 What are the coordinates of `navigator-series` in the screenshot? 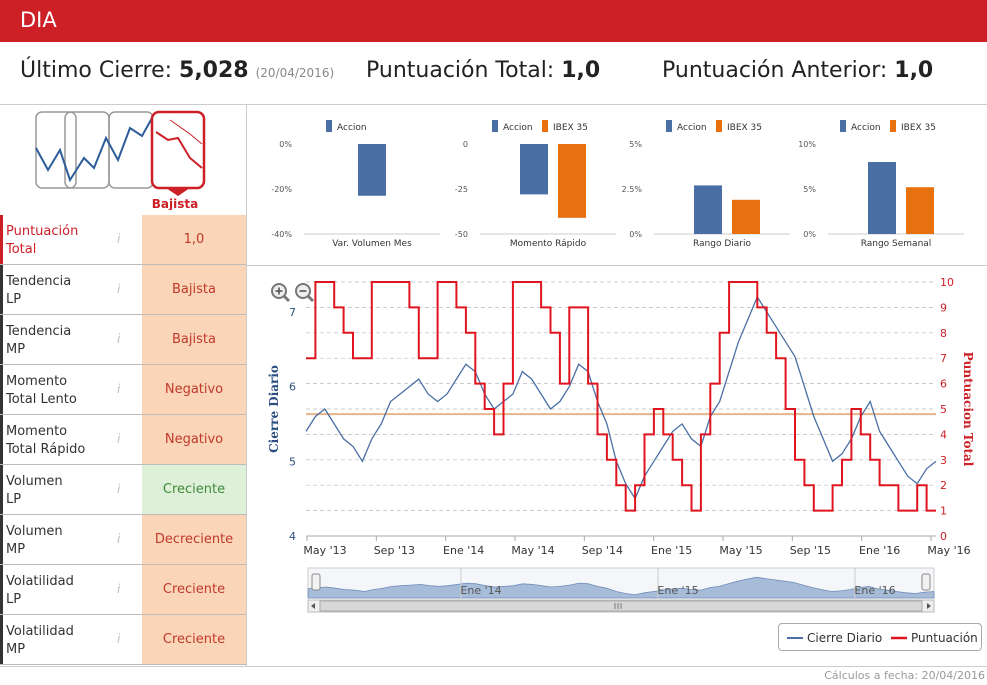 It's located at (621, 587).